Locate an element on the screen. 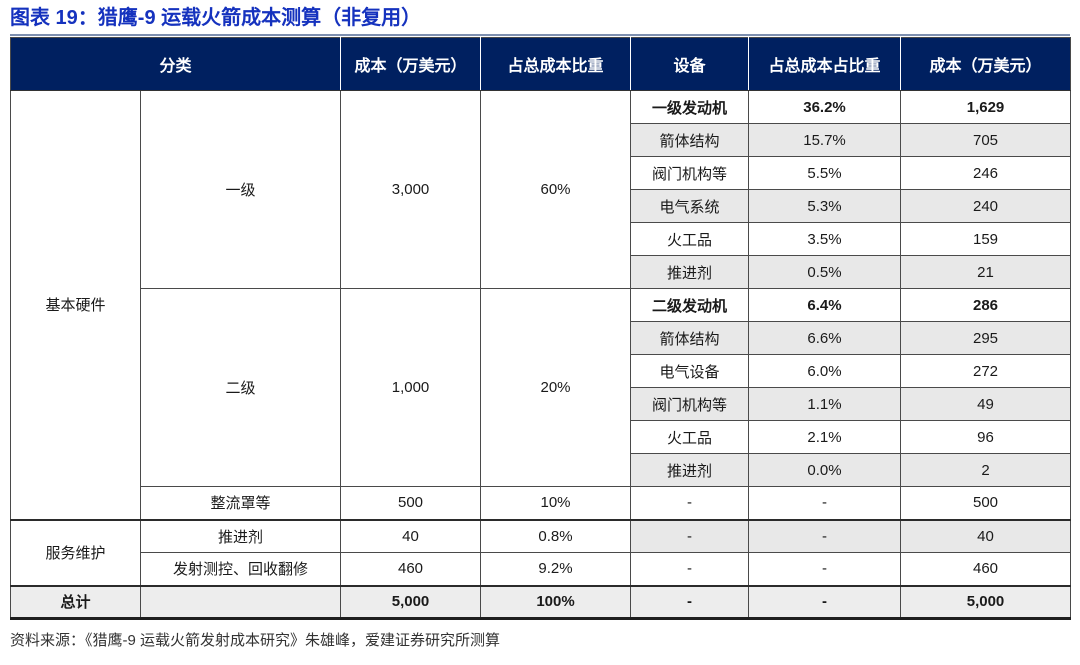 The image size is (1080, 665). fairing-share: 10% is located at coordinates (556, 503).